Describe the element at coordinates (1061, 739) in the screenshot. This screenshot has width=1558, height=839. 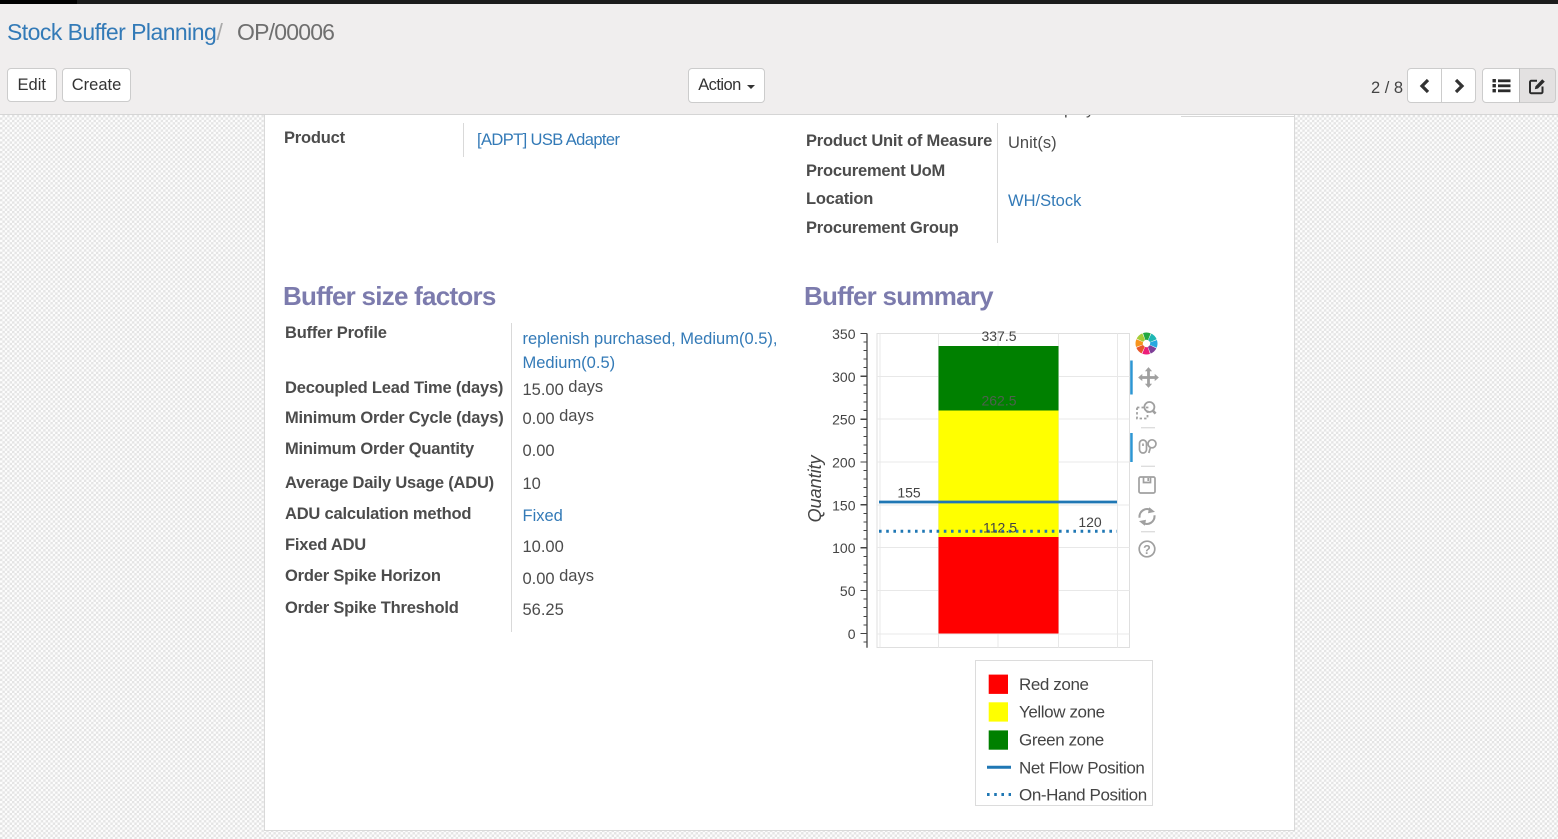
I see `svg-text: Green zone` at that location.